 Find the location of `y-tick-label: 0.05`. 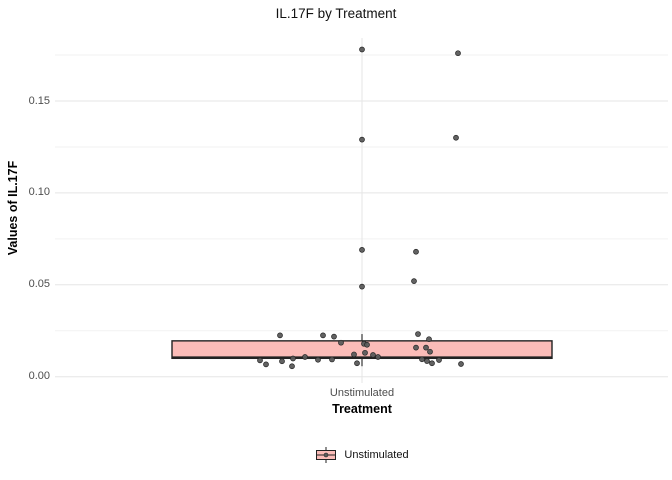

y-tick-label: 0.05 is located at coordinates (39, 284).